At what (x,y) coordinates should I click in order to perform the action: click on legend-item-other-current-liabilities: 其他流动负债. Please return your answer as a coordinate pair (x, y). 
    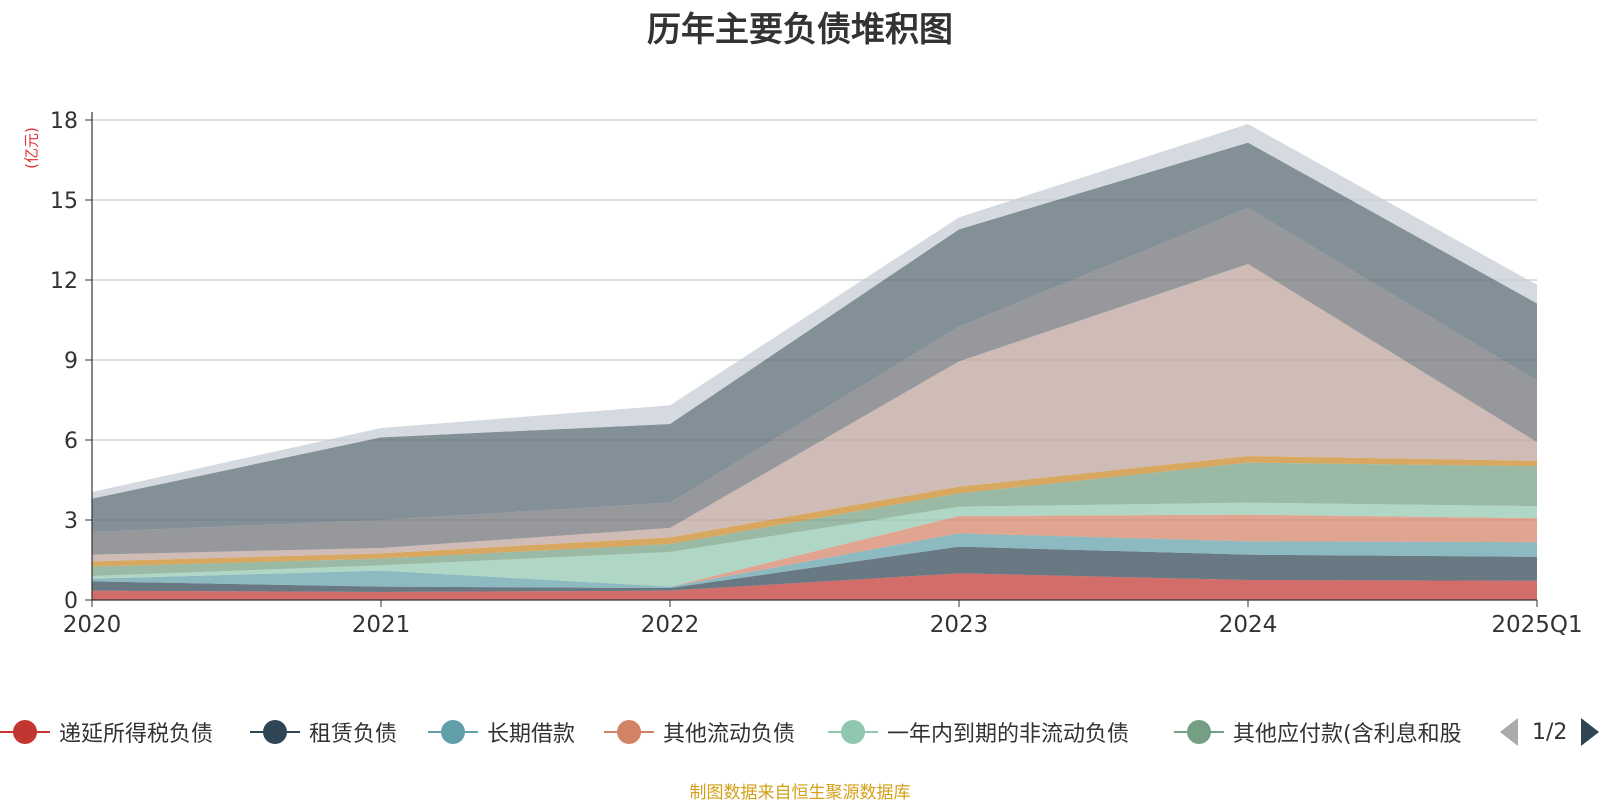
    Looking at the image, I should click on (699, 732).